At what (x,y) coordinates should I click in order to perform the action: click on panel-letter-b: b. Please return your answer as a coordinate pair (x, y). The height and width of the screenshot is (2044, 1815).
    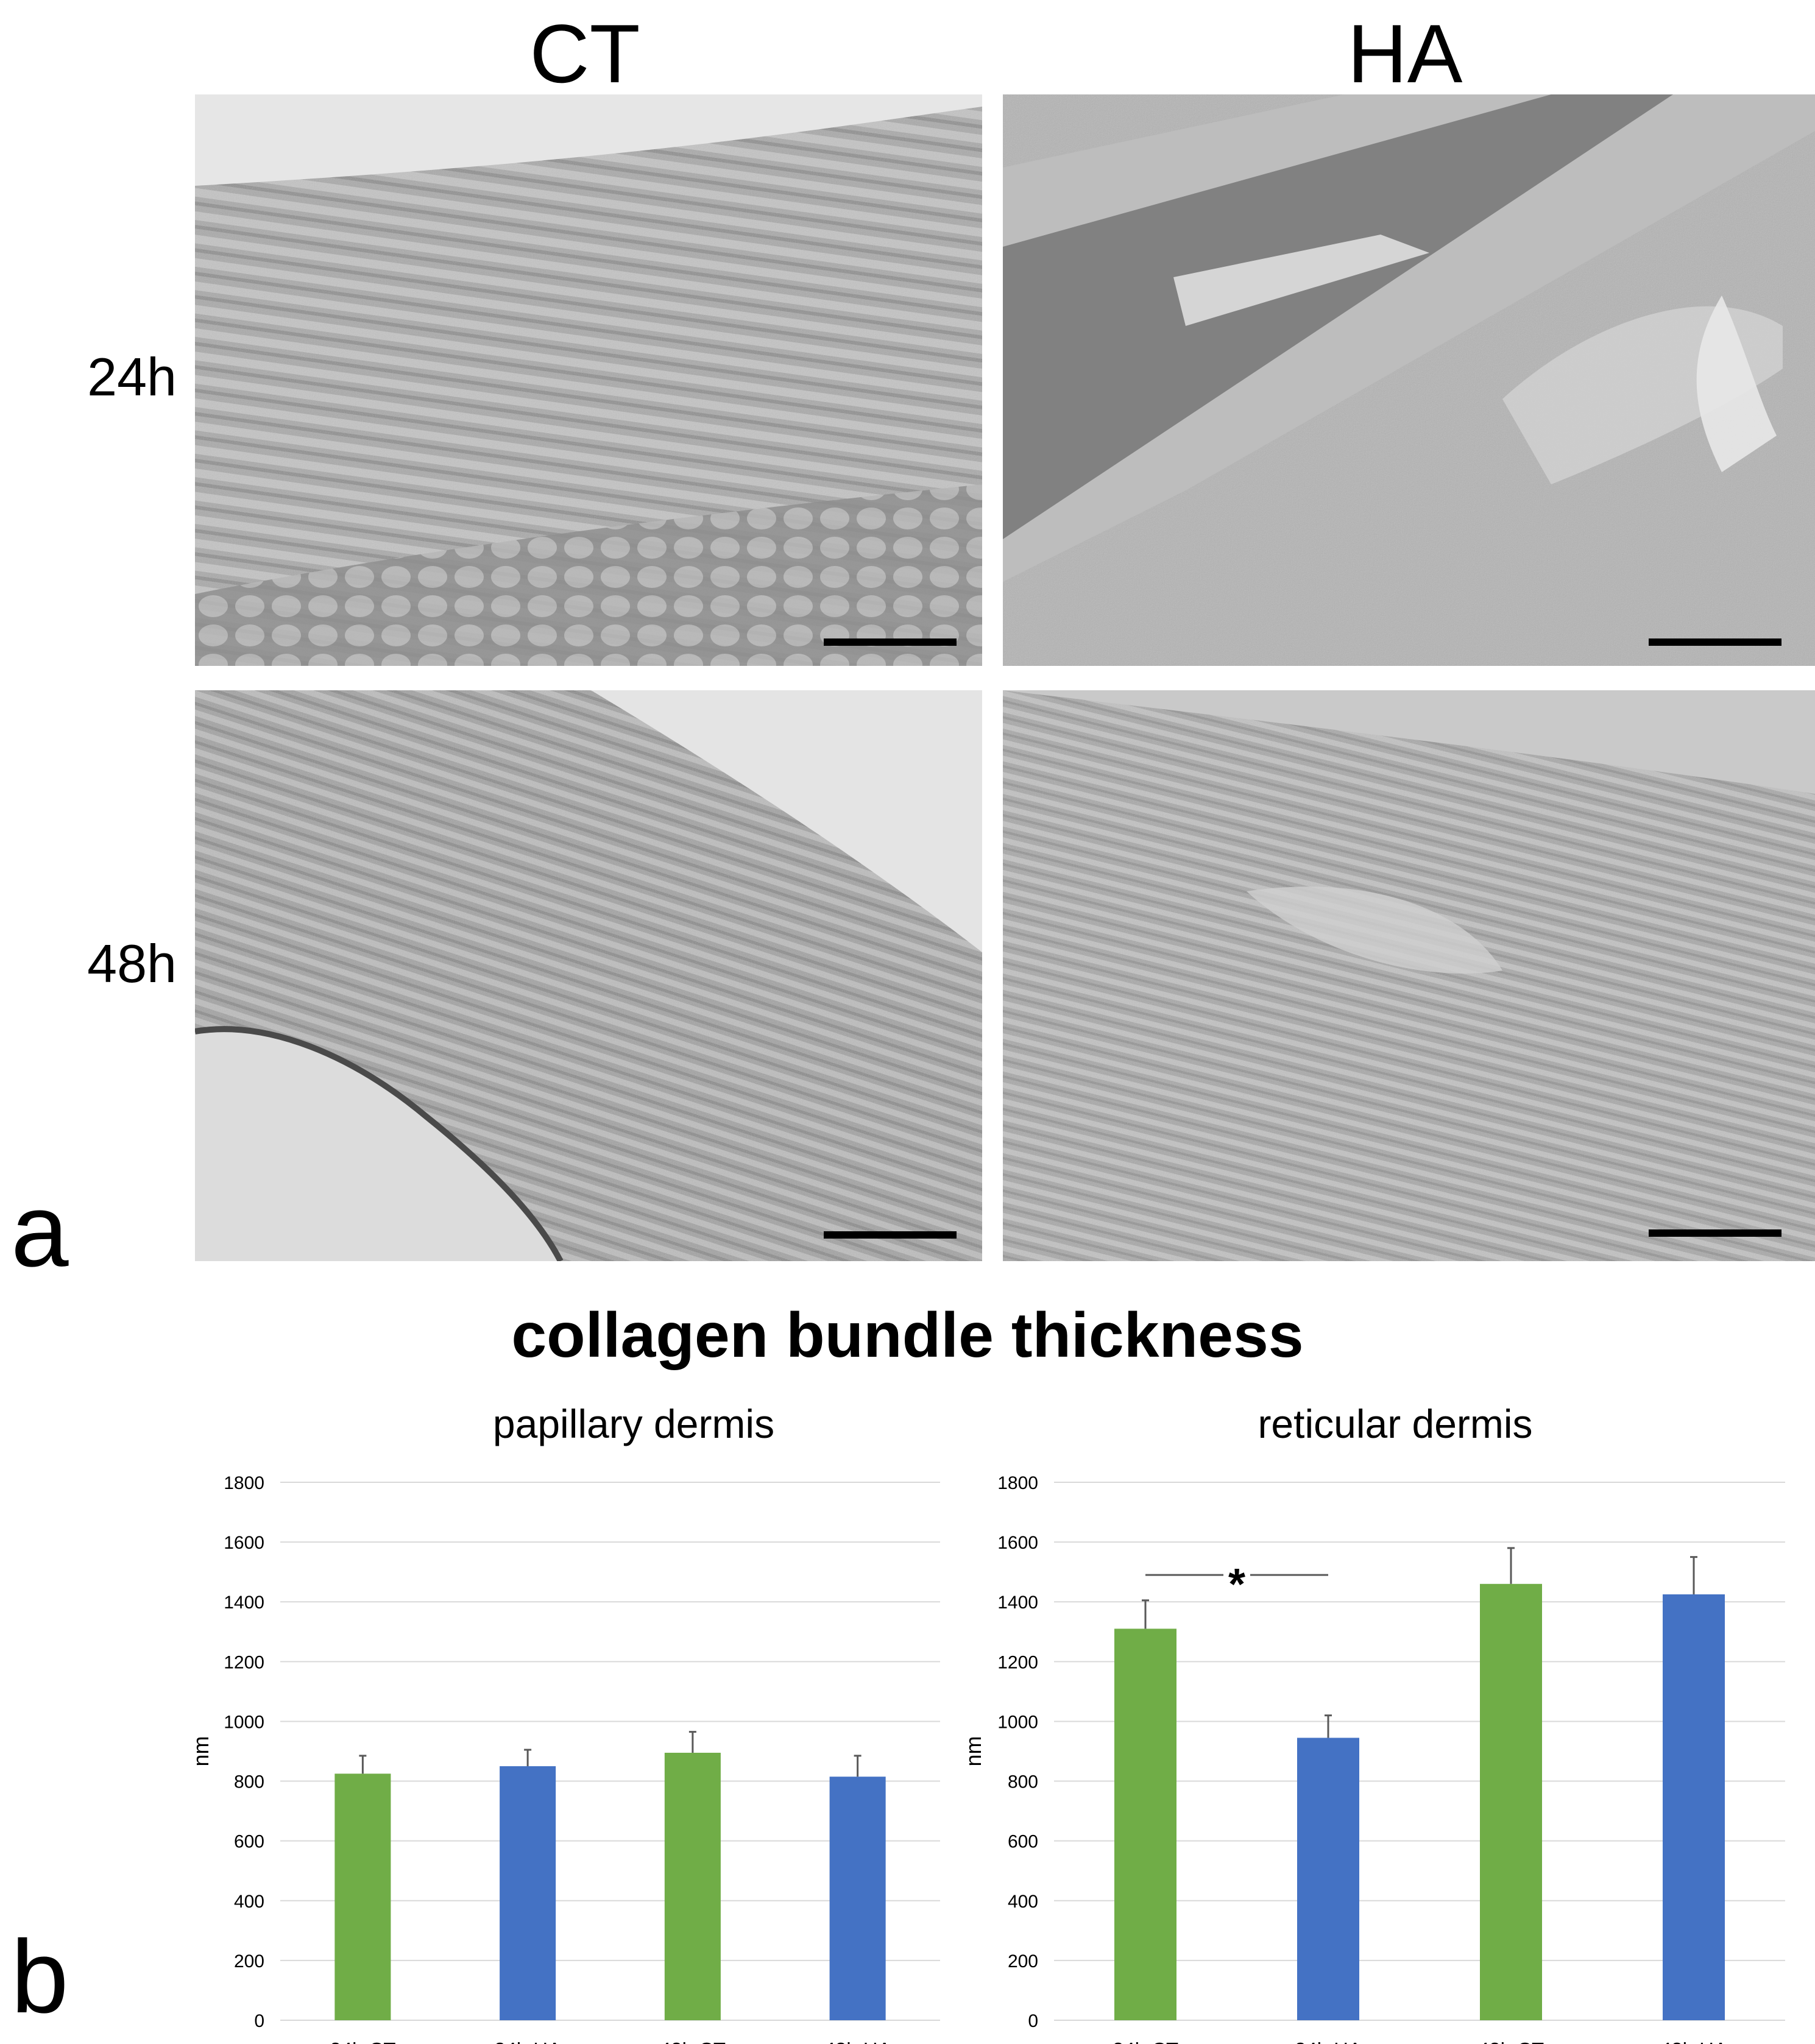
    Looking at the image, I should click on (40, 1977).